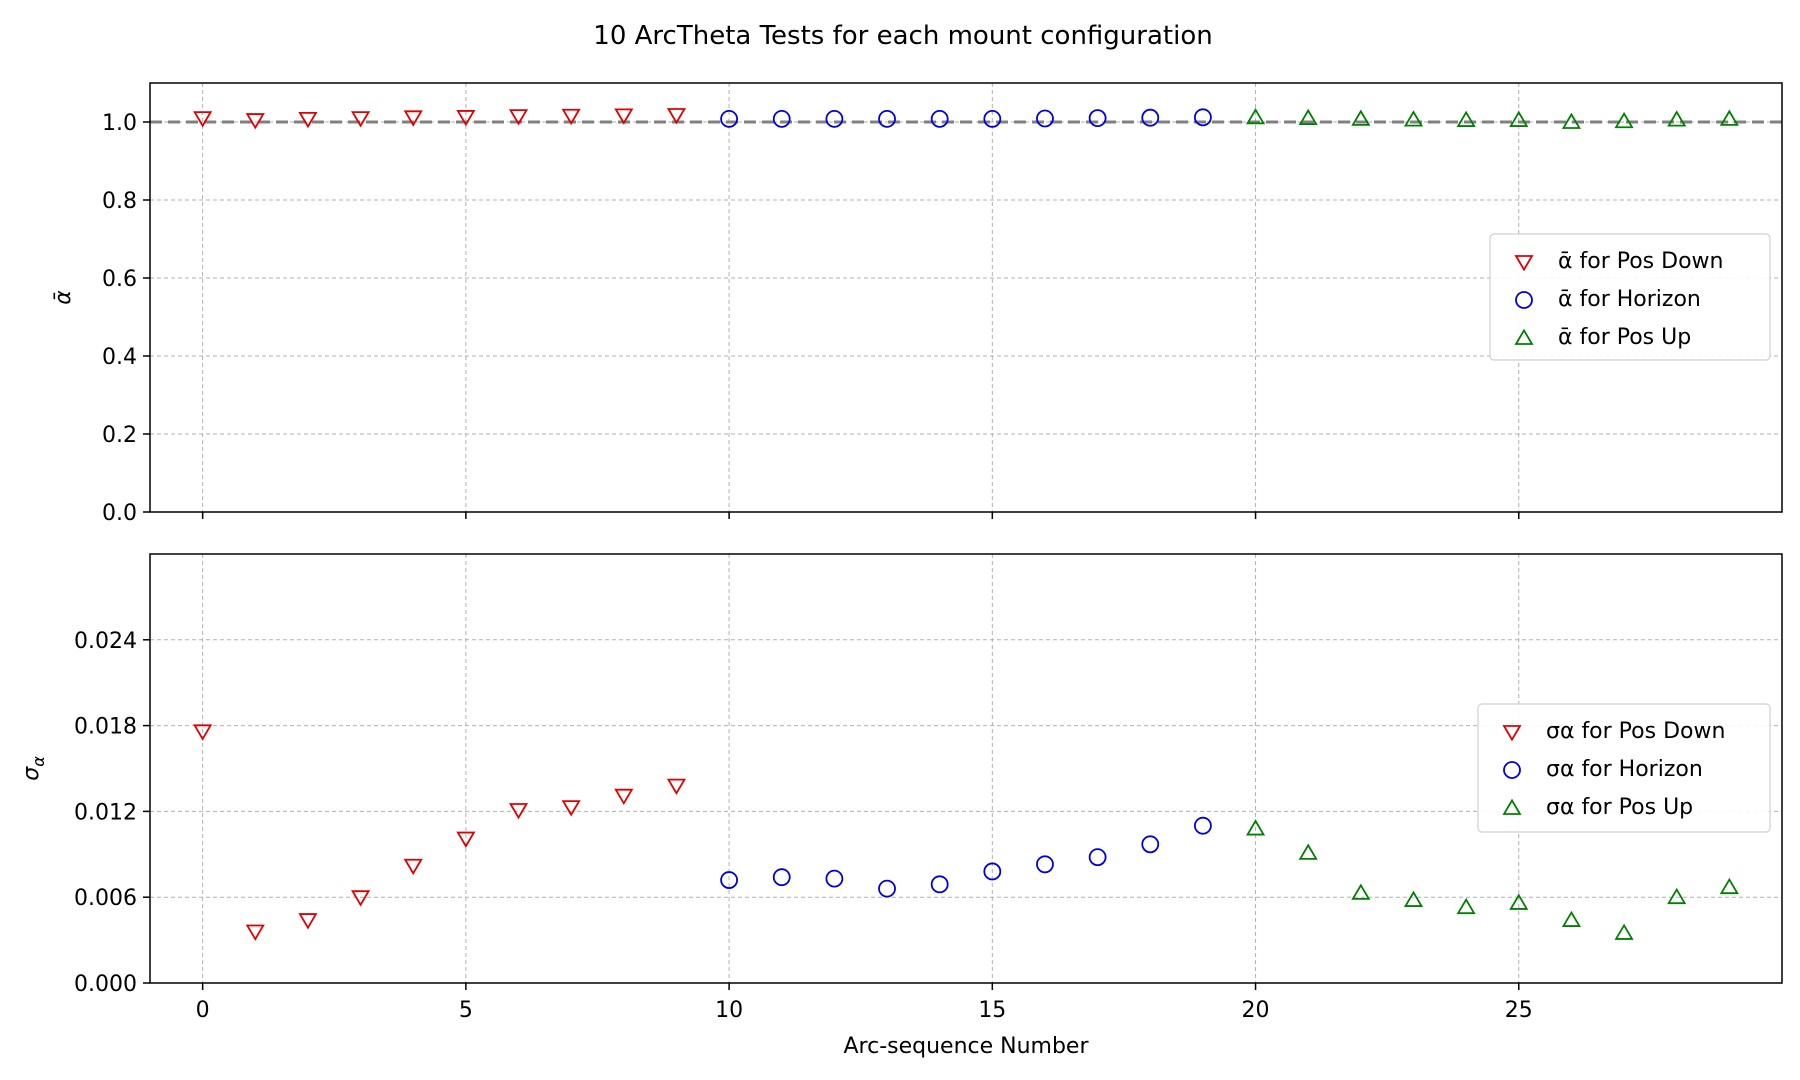  I want to click on x-tick-label: 15, so click(992, 1010).